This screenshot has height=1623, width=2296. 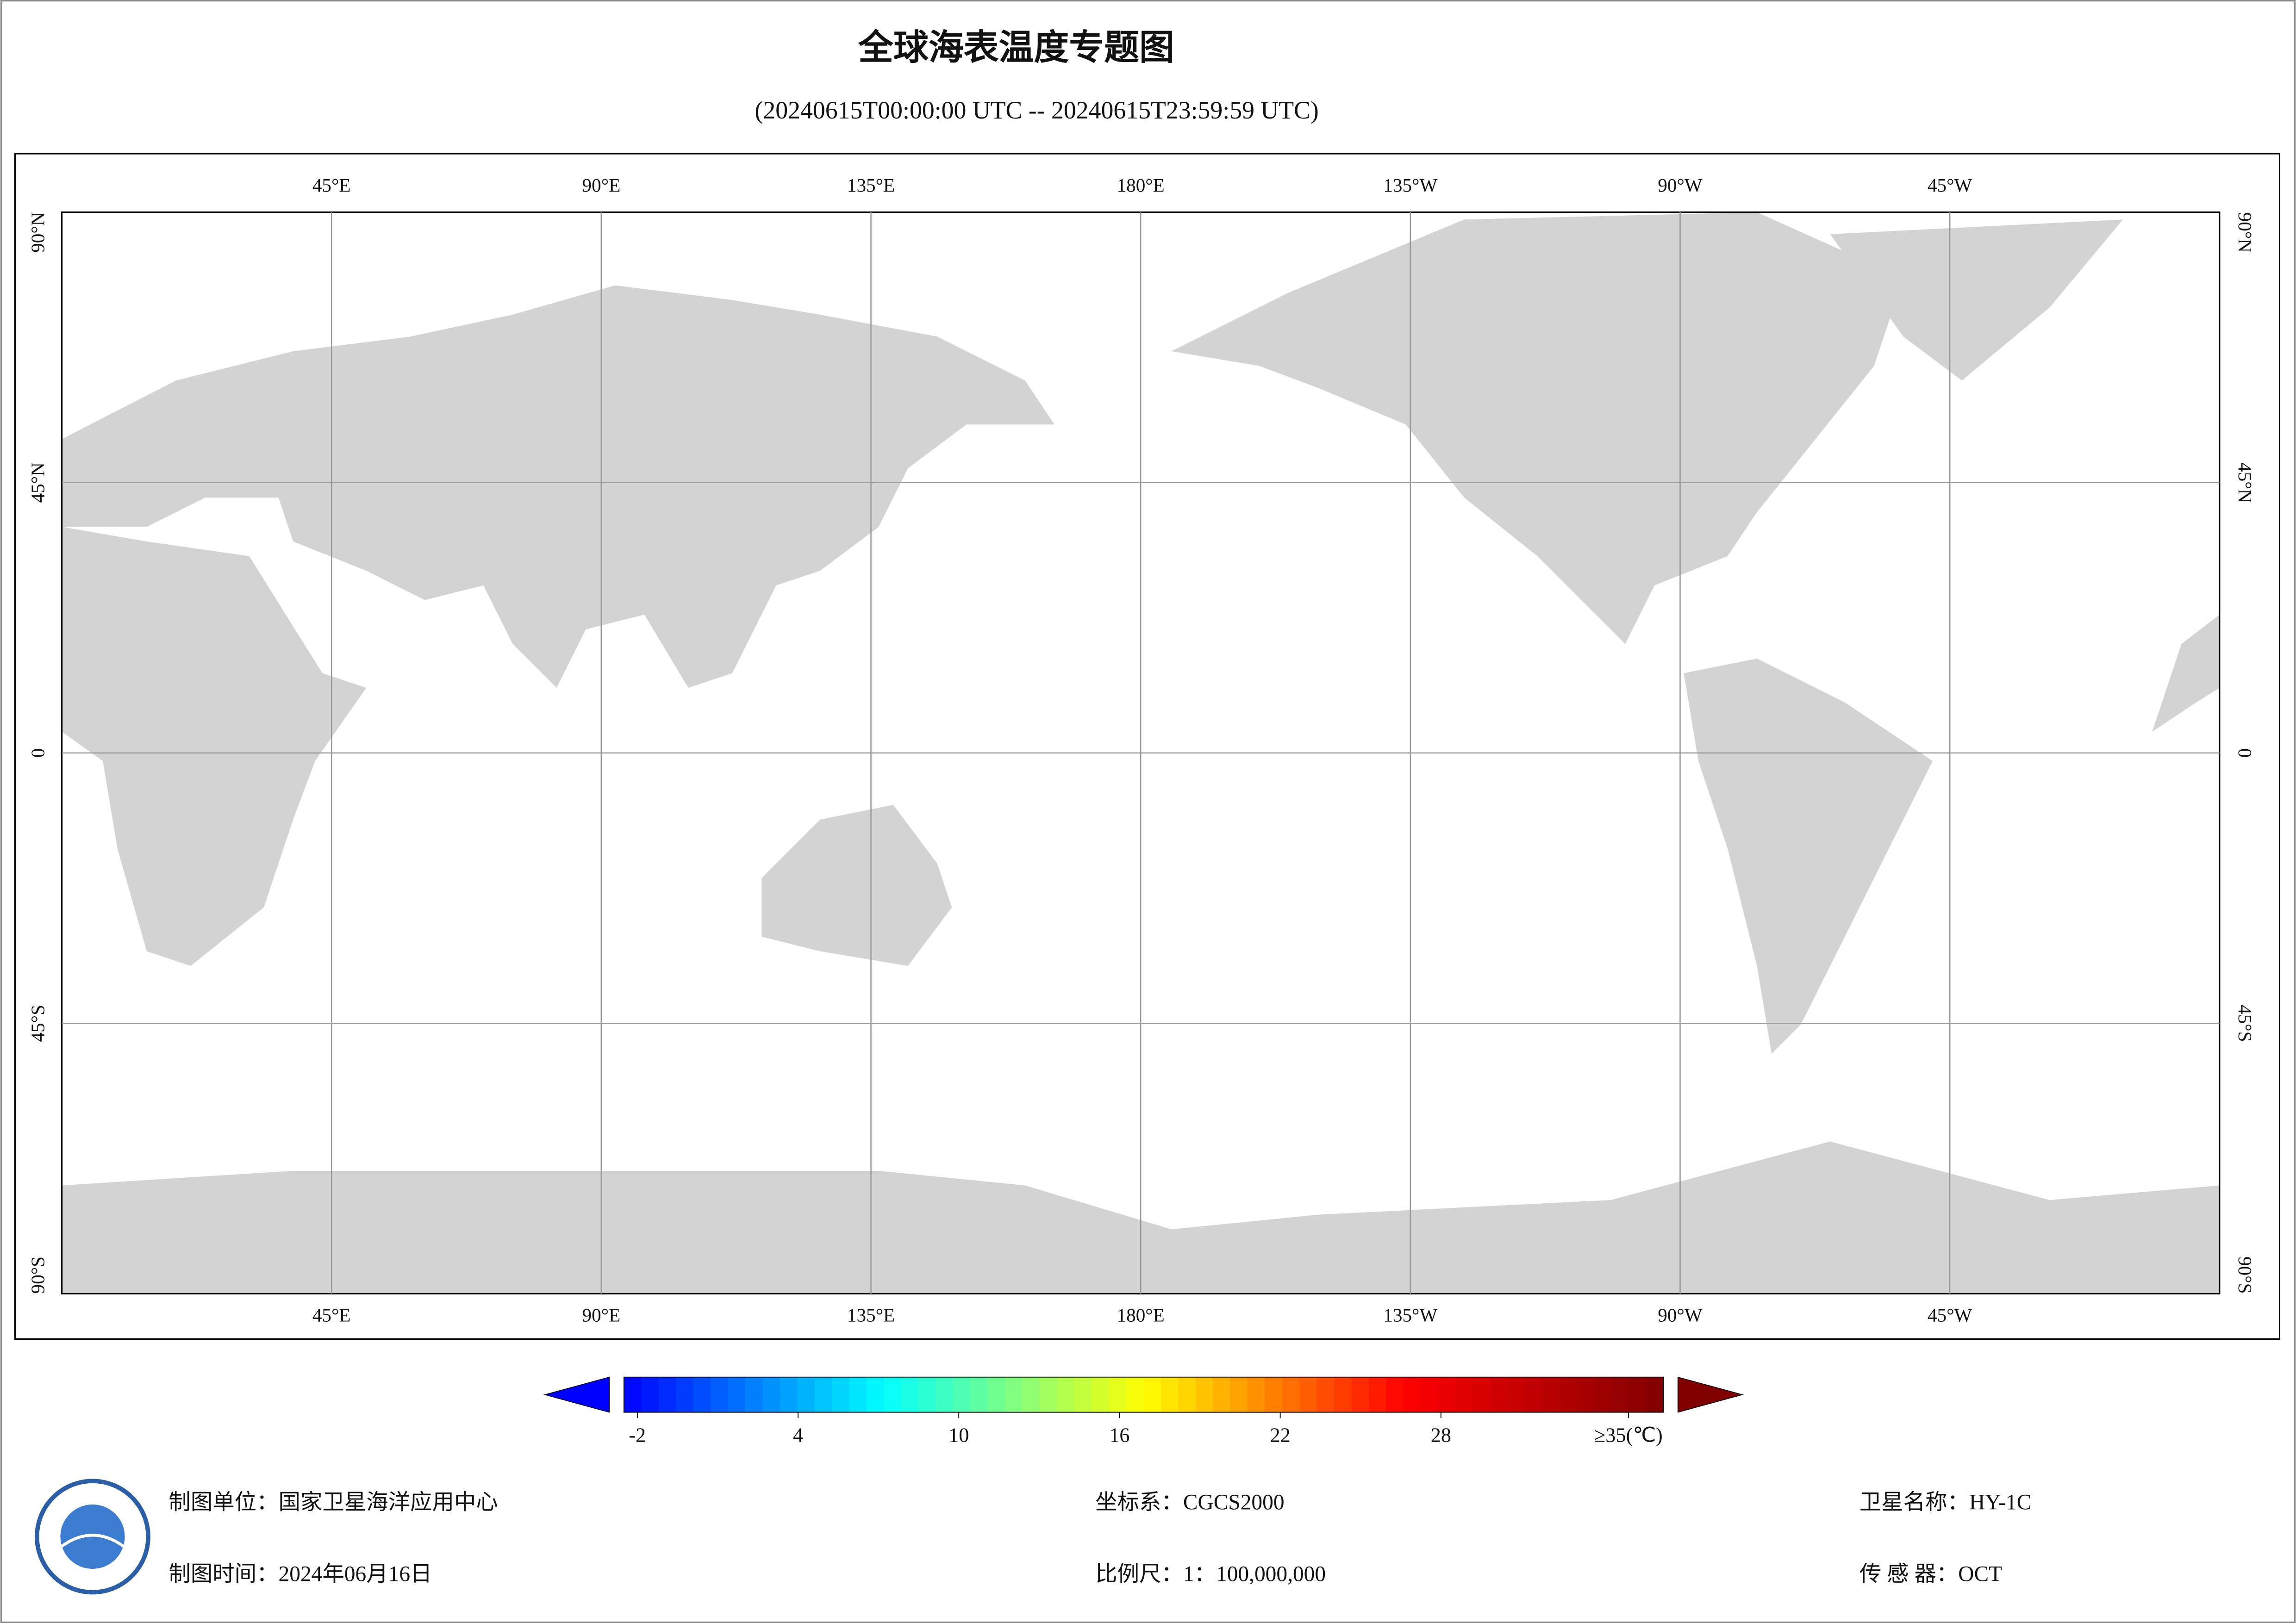 I want to click on lon-label-top: 90°E, so click(x=601, y=185).